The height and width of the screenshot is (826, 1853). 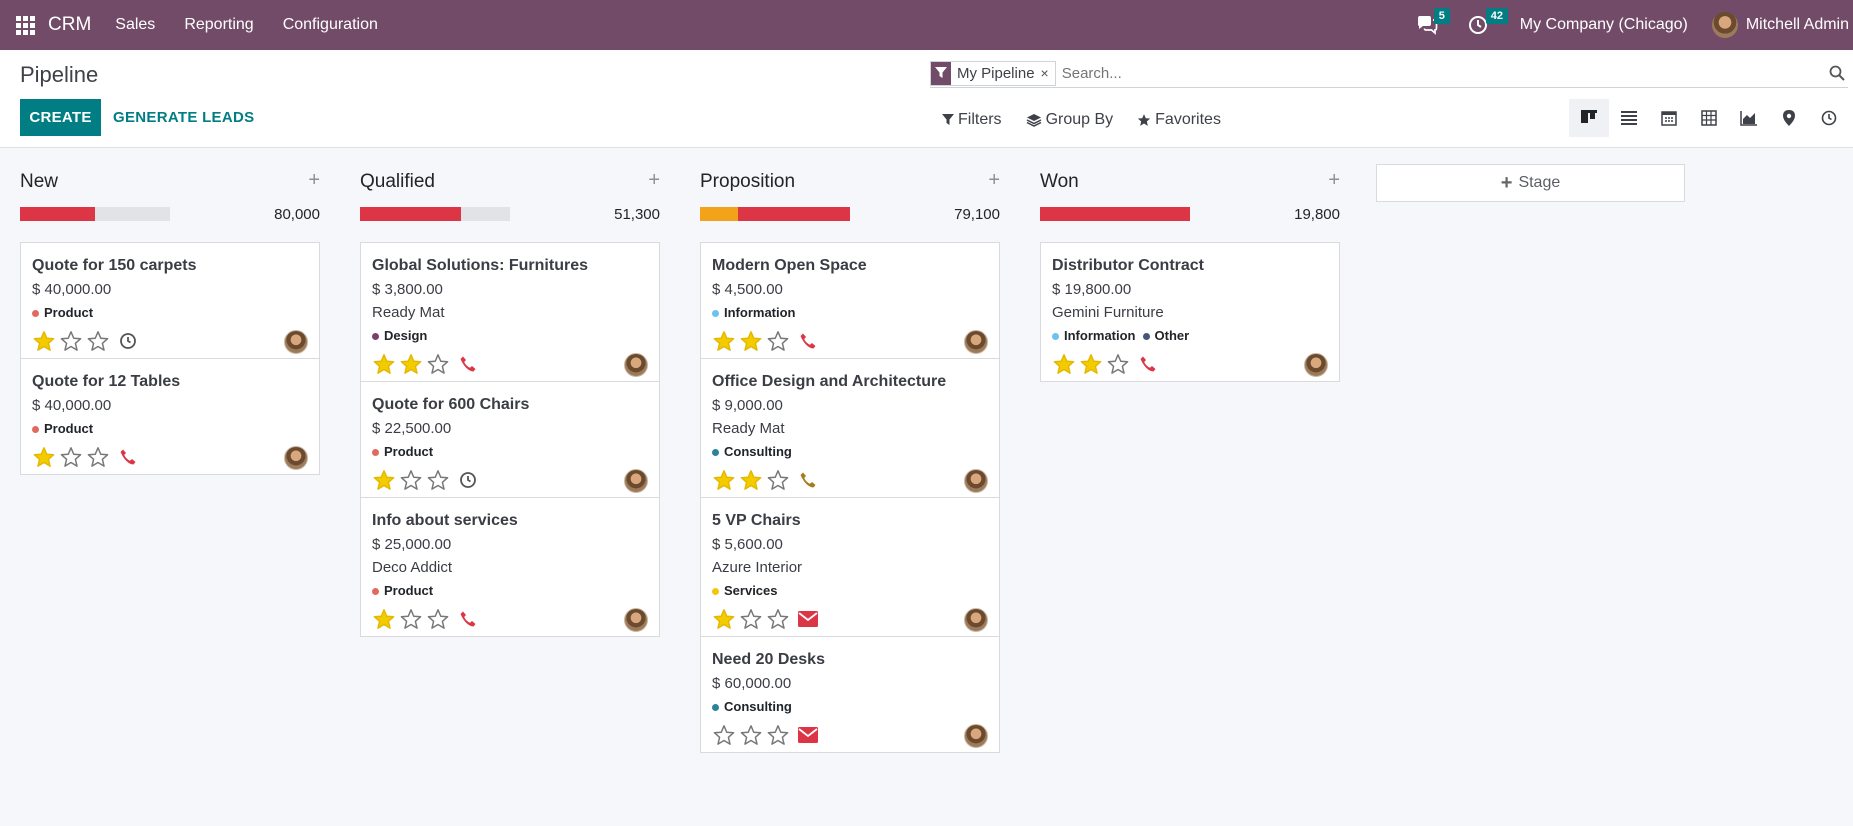 What do you see at coordinates (39, 181) in the screenshot?
I see `column-title: New` at bounding box center [39, 181].